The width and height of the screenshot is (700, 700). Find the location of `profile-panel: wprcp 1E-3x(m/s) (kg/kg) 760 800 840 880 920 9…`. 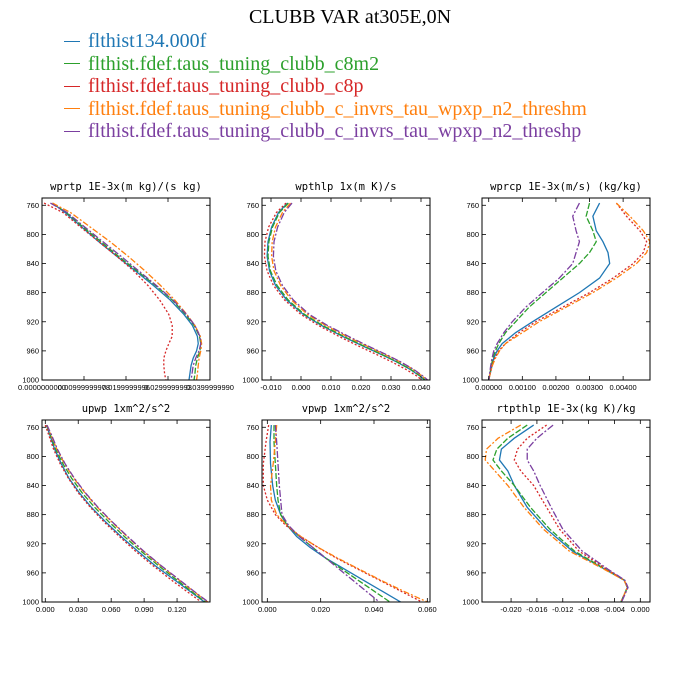

profile-panel: wprcp 1E-3x(m/s) (kg/kg) 760 800 840 880 920 9… is located at coordinates (556, 286).